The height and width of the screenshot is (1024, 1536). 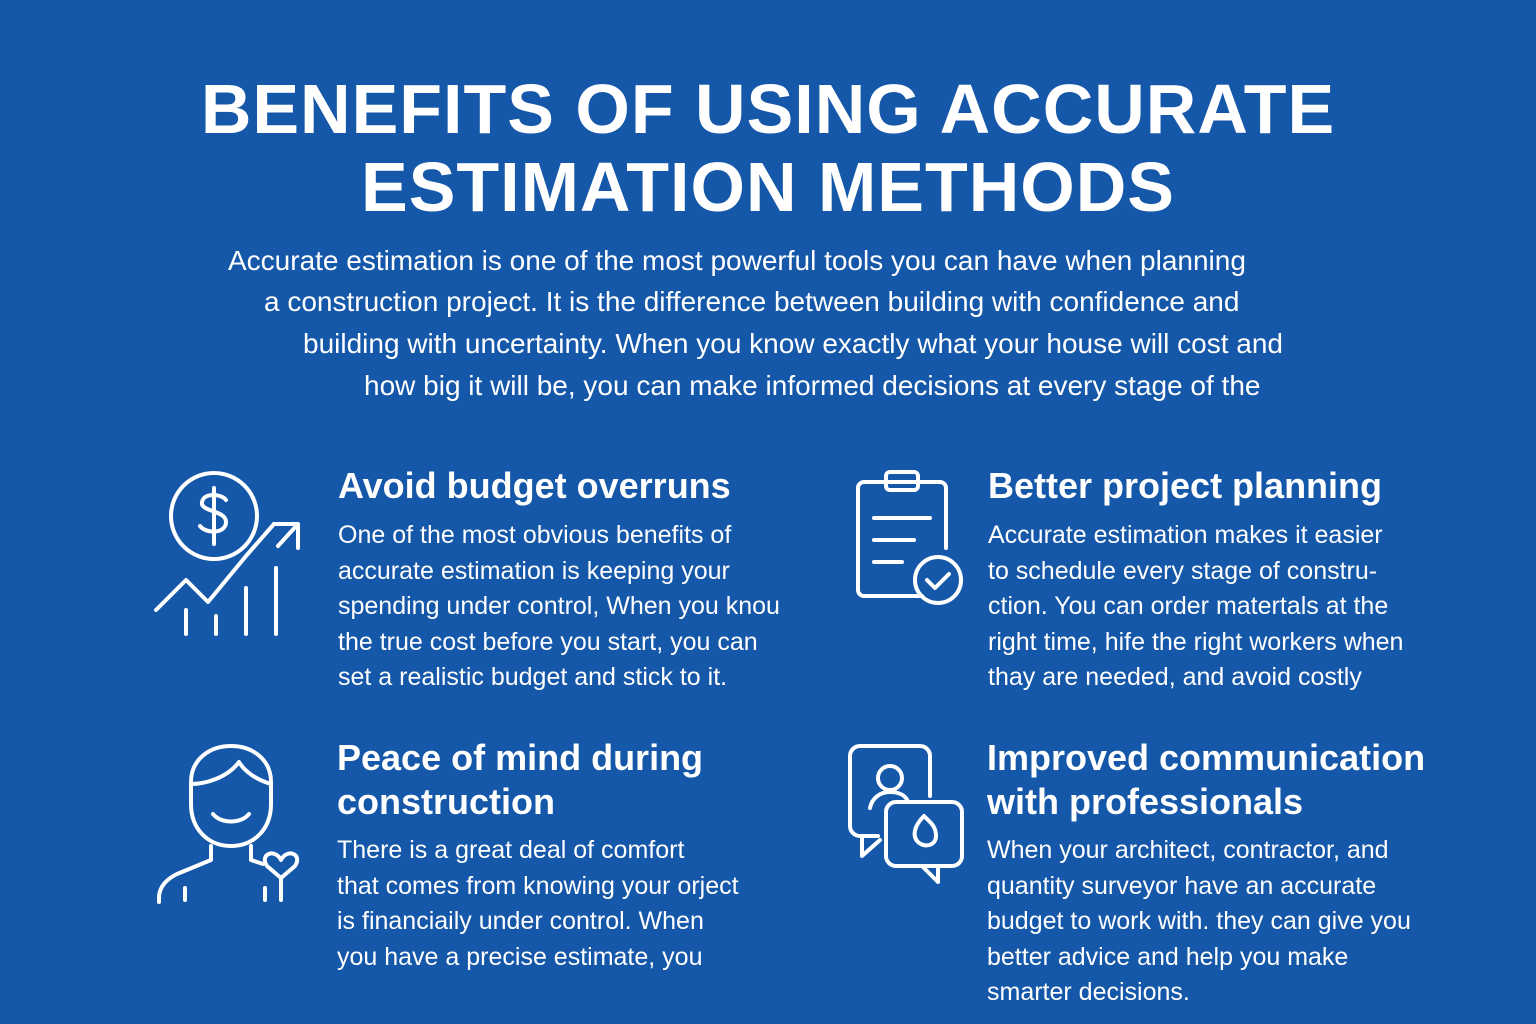 I want to click on dollar-growth-chart-icon, so click(x=227, y=553).